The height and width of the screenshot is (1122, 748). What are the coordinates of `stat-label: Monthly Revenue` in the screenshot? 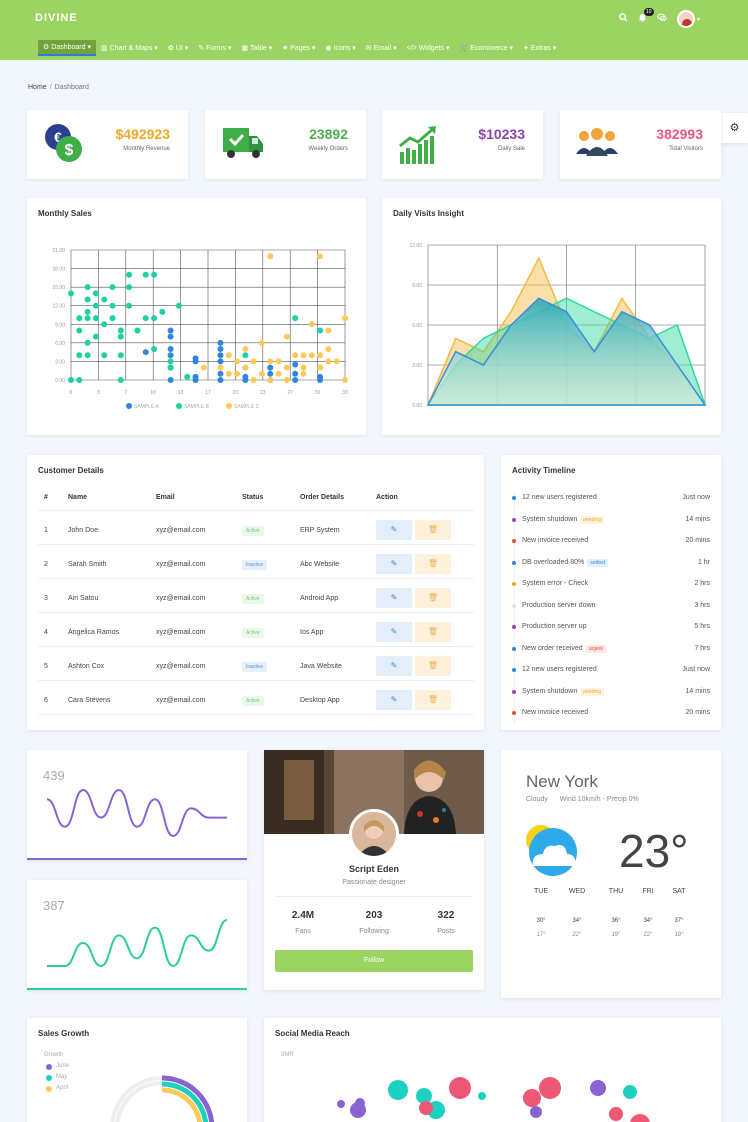 It's located at (146, 149).